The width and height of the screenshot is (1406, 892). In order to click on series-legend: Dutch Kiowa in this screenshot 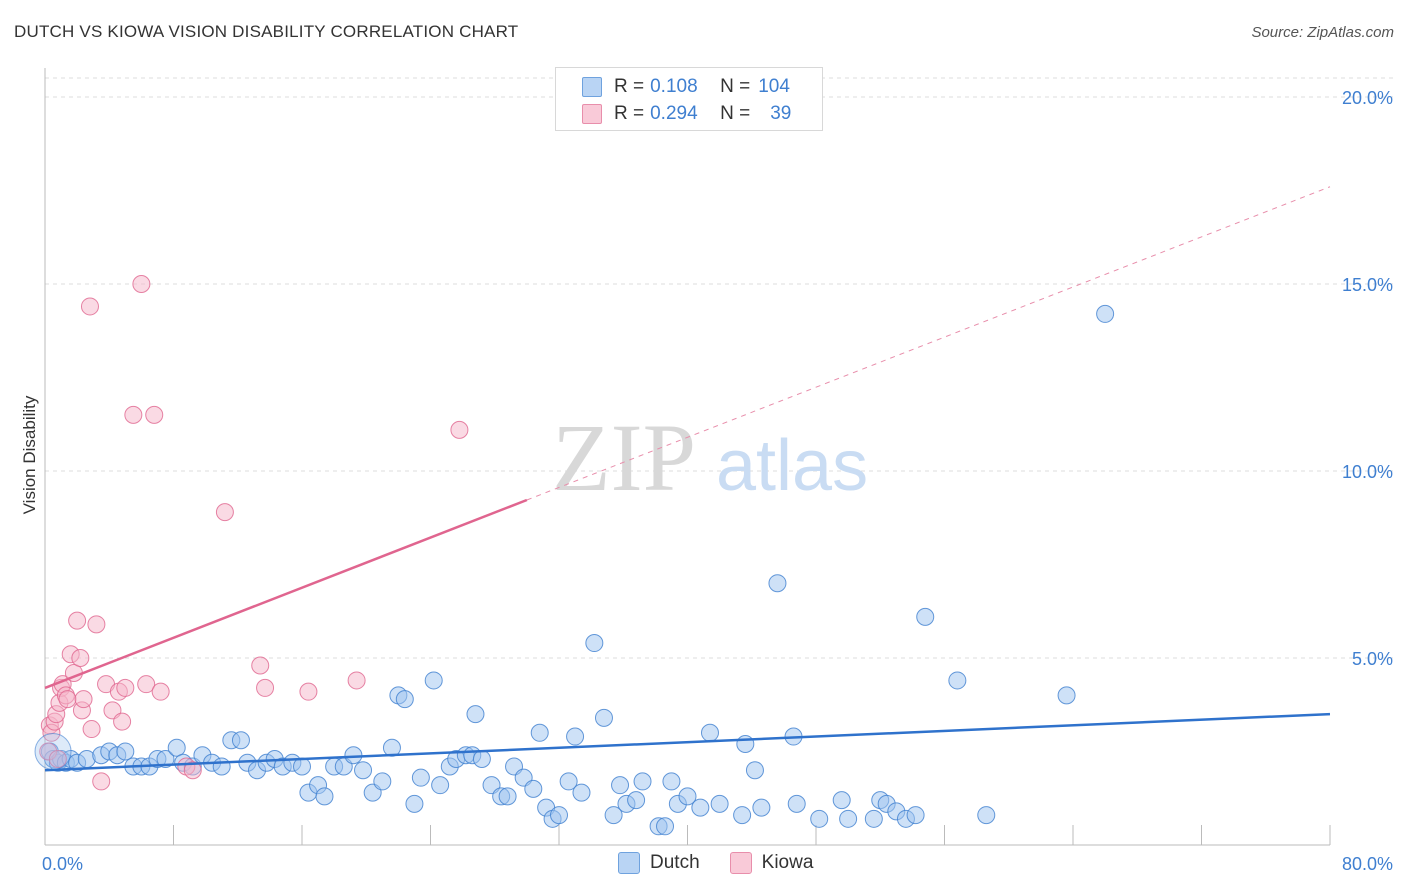, I will do `click(730, 863)`.